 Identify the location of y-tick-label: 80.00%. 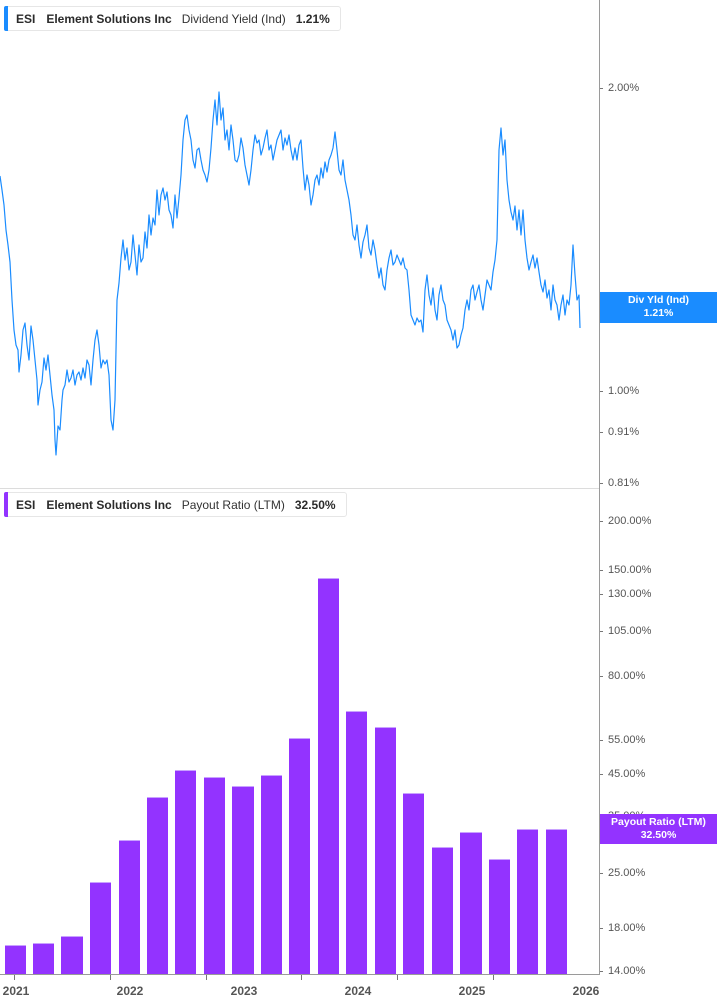
(627, 676).